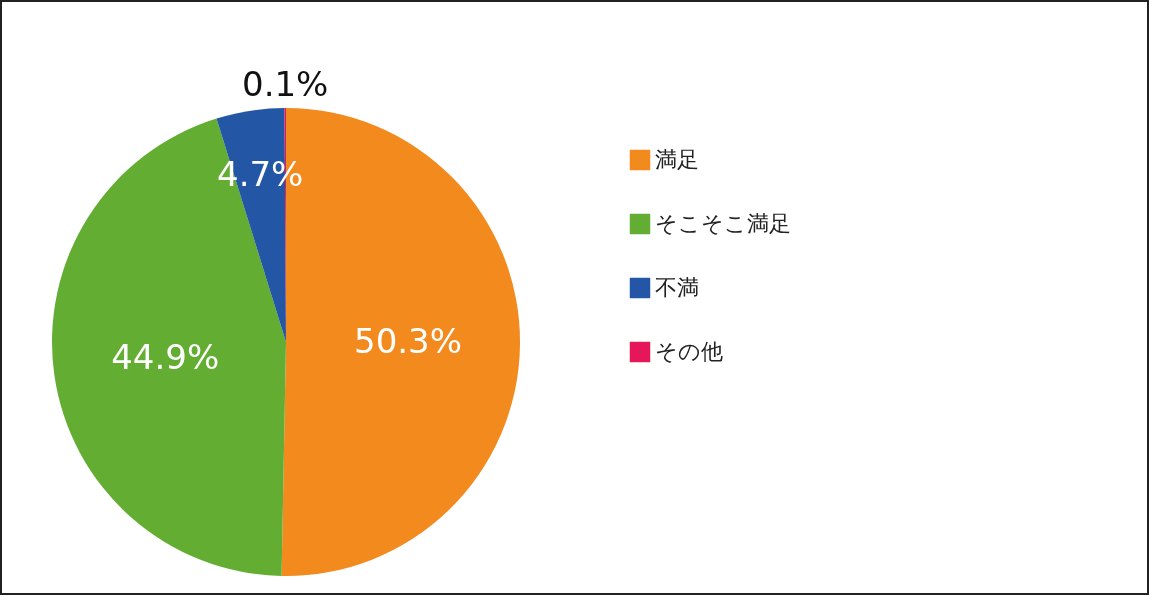 Image resolution: width=1149 pixels, height=595 pixels. Describe the element at coordinates (677, 159) in the screenshot. I see `legend-label: 満足` at that location.